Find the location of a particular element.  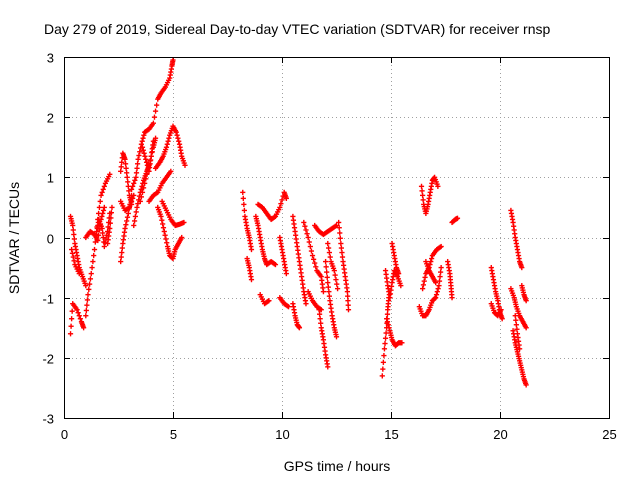

y-tick-label: 1 is located at coordinates (50, 178).